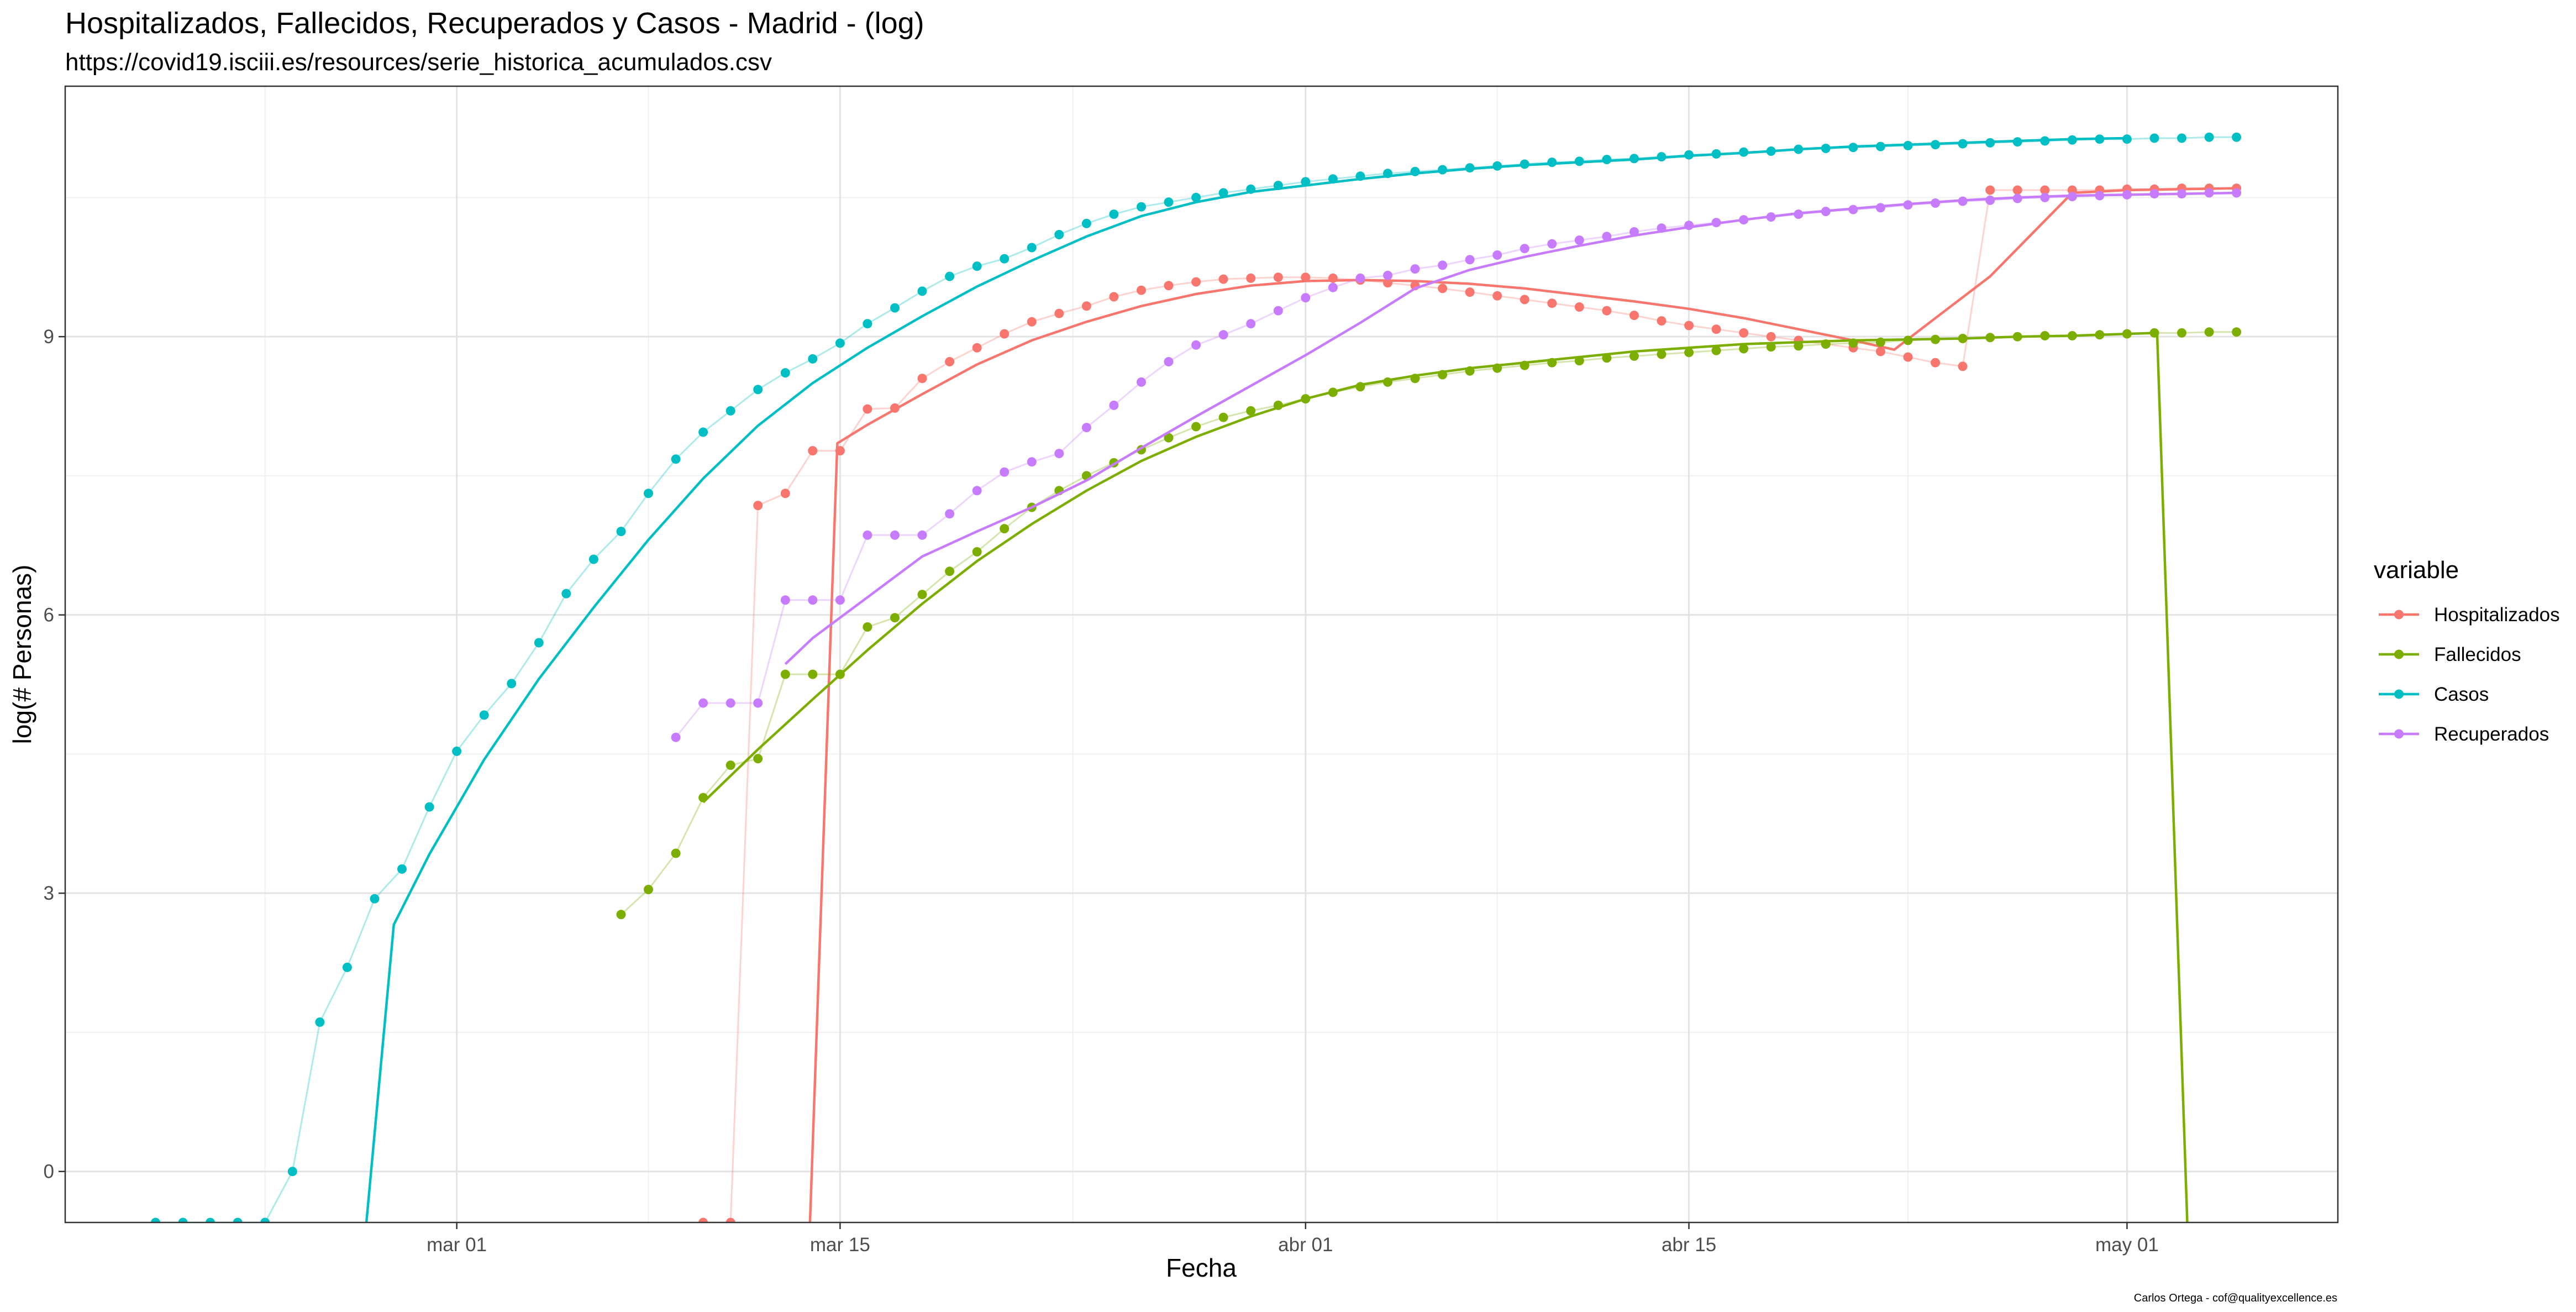 This screenshot has width=2576, height=1312. I want to click on x-tick-label: abr 15, so click(1689, 1245).